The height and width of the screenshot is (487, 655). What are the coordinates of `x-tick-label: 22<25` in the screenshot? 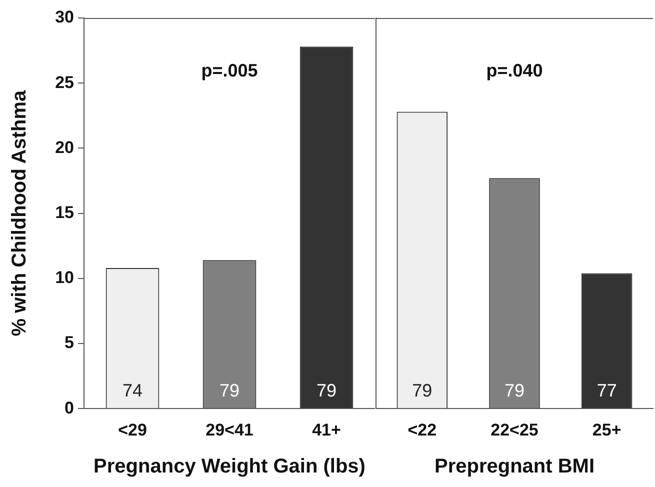 It's located at (514, 430).